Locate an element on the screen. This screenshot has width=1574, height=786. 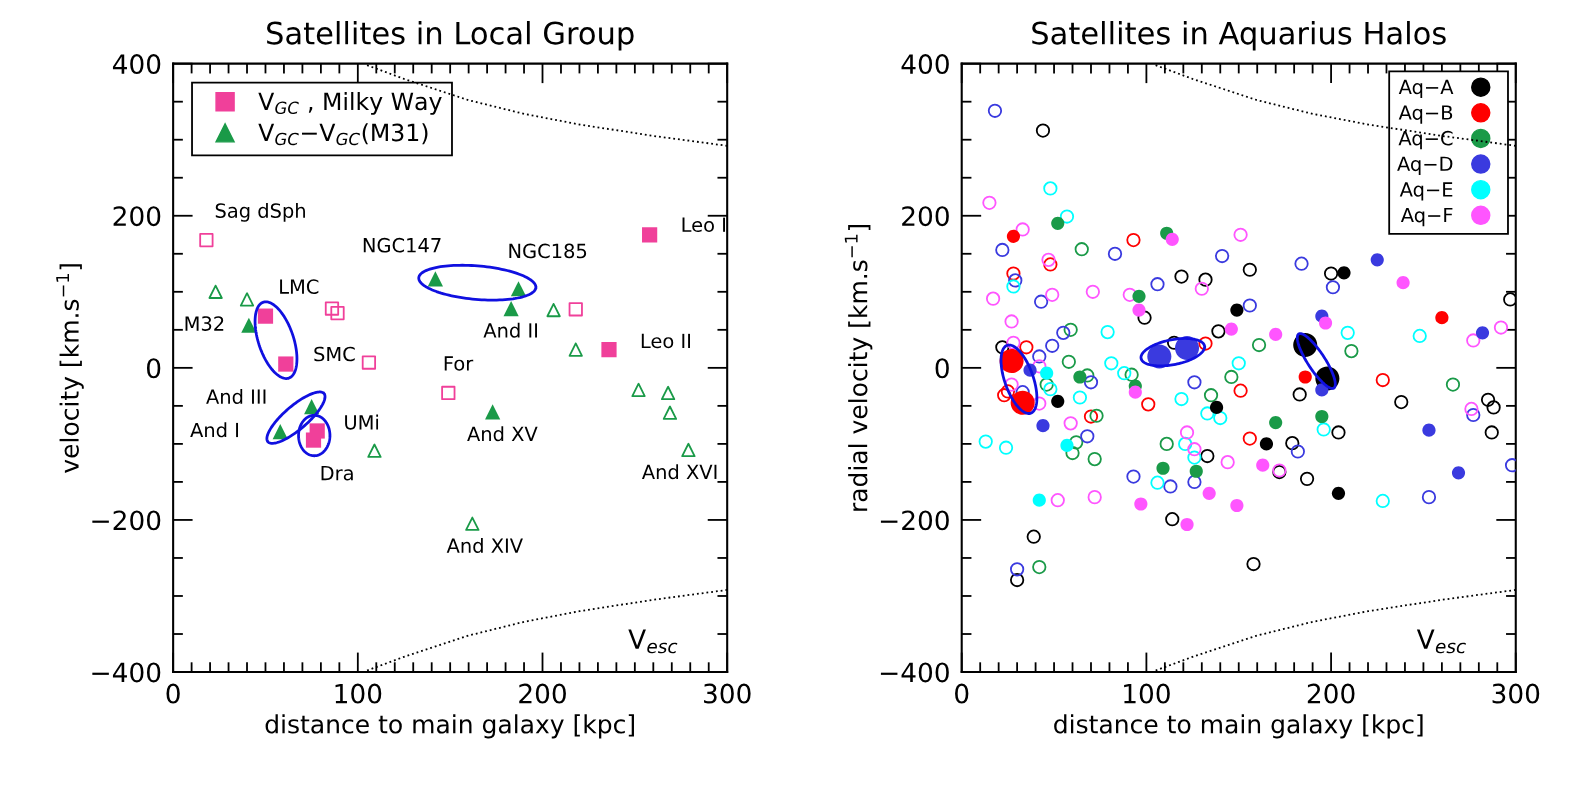
chart-title: Satellites in Local Group is located at coordinates (450, 36).